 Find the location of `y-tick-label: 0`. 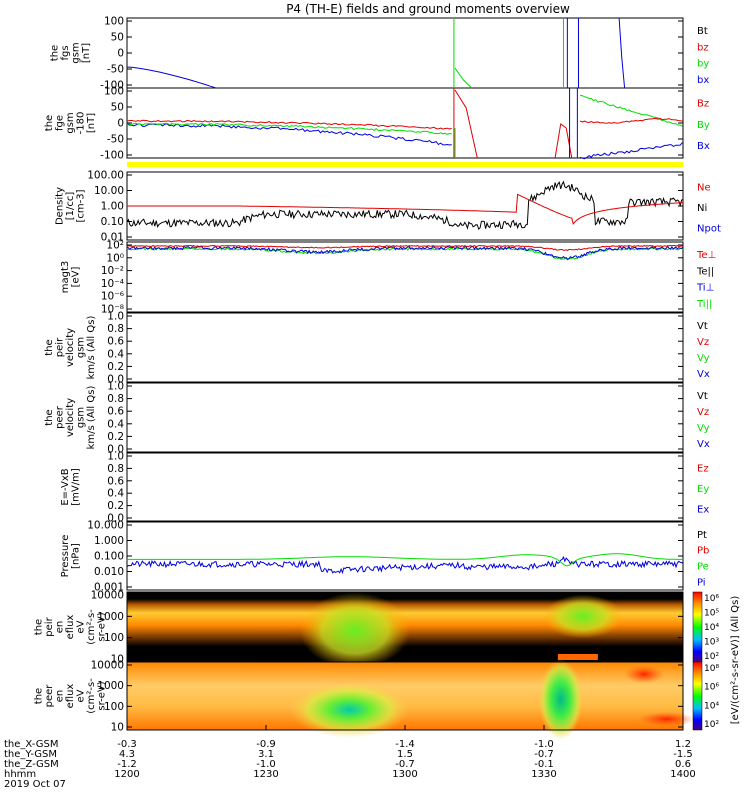

y-tick-label: 0 is located at coordinates (120, 54).